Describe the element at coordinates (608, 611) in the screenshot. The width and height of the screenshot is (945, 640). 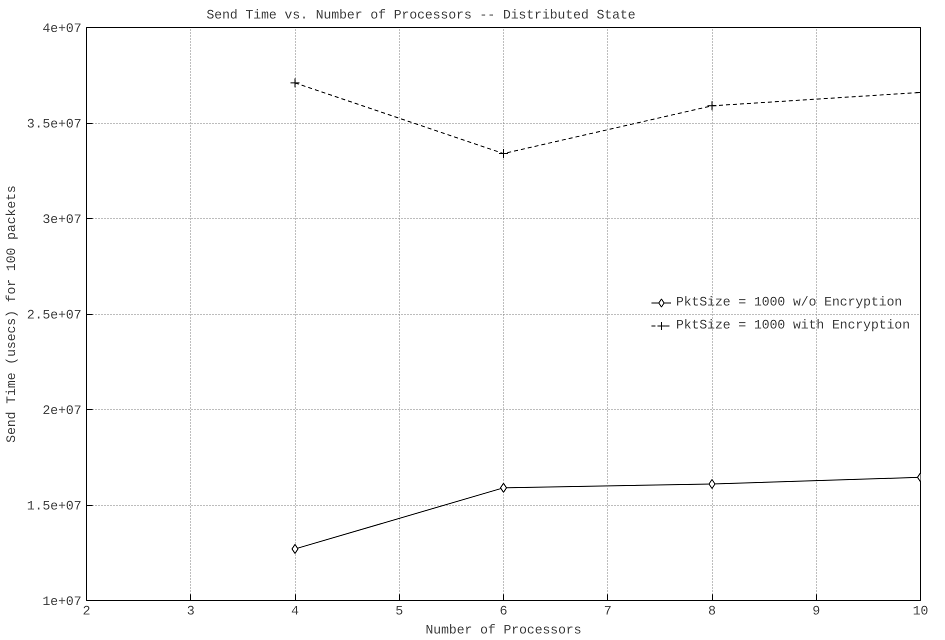
I see `x-tick-label: 7` at that location.